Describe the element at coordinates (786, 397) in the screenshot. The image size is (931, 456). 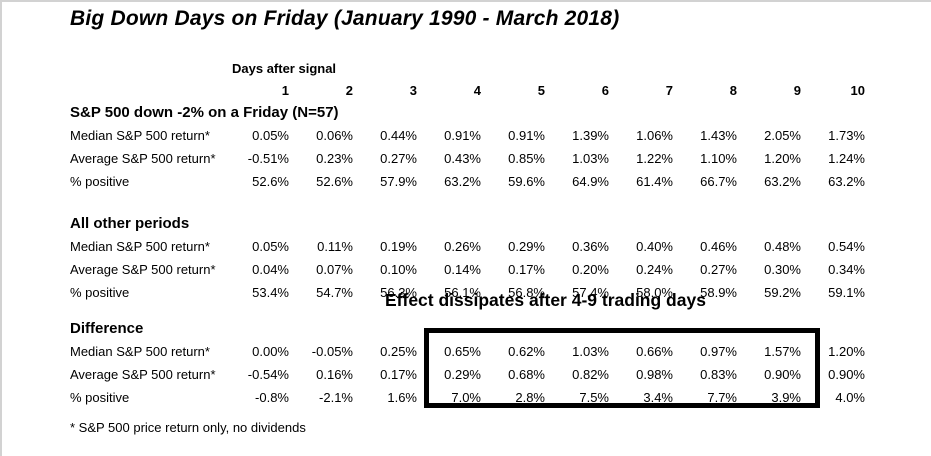
I see `data-cell: 3.9%` at that location.